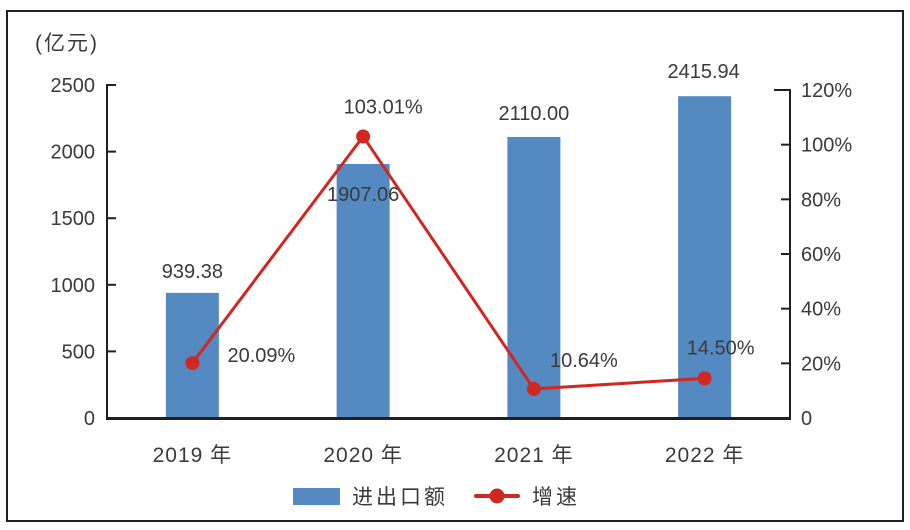 The height and width of the screenshot is (530, 910). What do you see at coordinates (533, 388) in the screenshot?
I see `growth-point-2021` at bounding box center [533, 388].